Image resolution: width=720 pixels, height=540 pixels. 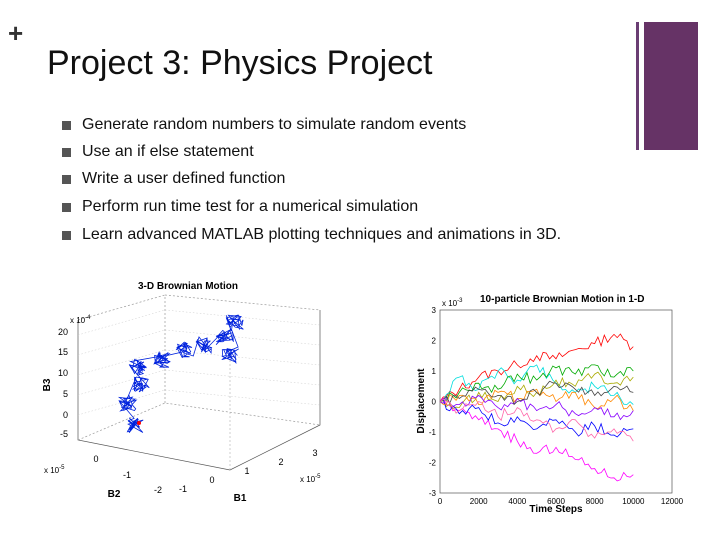 I want to click on chart-title: 10-particle Brownian Motion in 1-D, so click(x=562, y=299).